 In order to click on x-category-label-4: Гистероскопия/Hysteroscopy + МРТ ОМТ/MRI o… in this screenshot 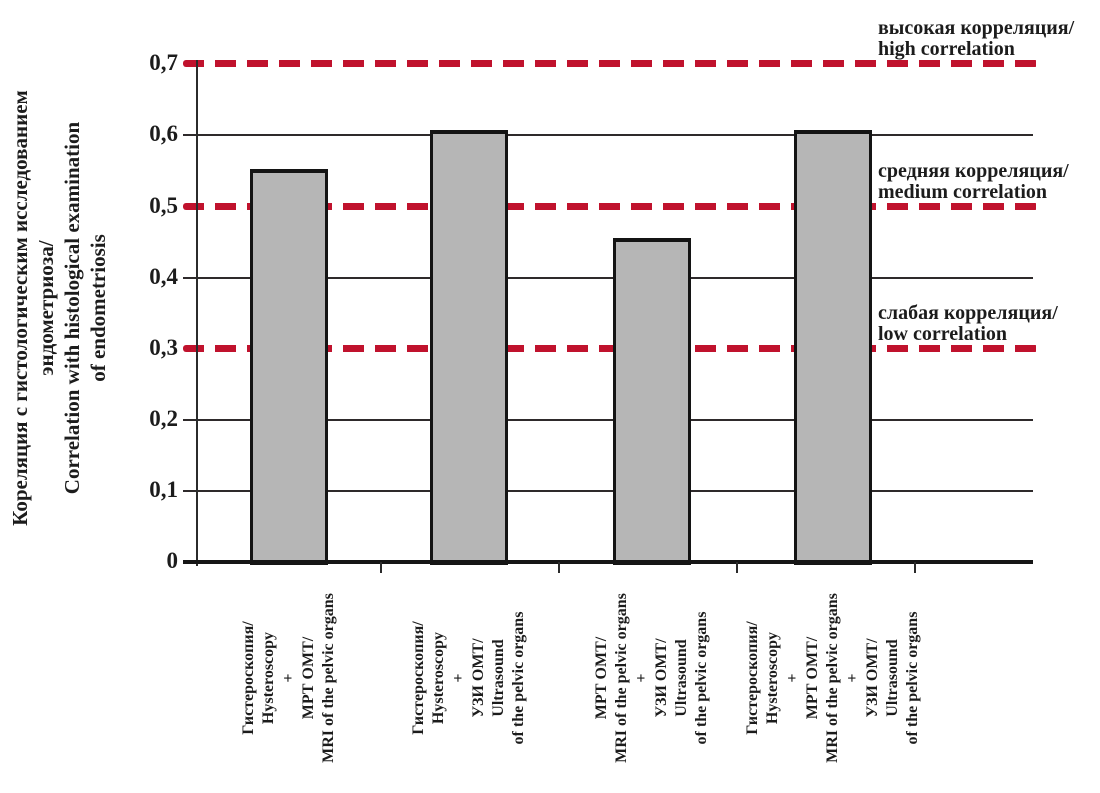, I will do `click(833, 677)`.